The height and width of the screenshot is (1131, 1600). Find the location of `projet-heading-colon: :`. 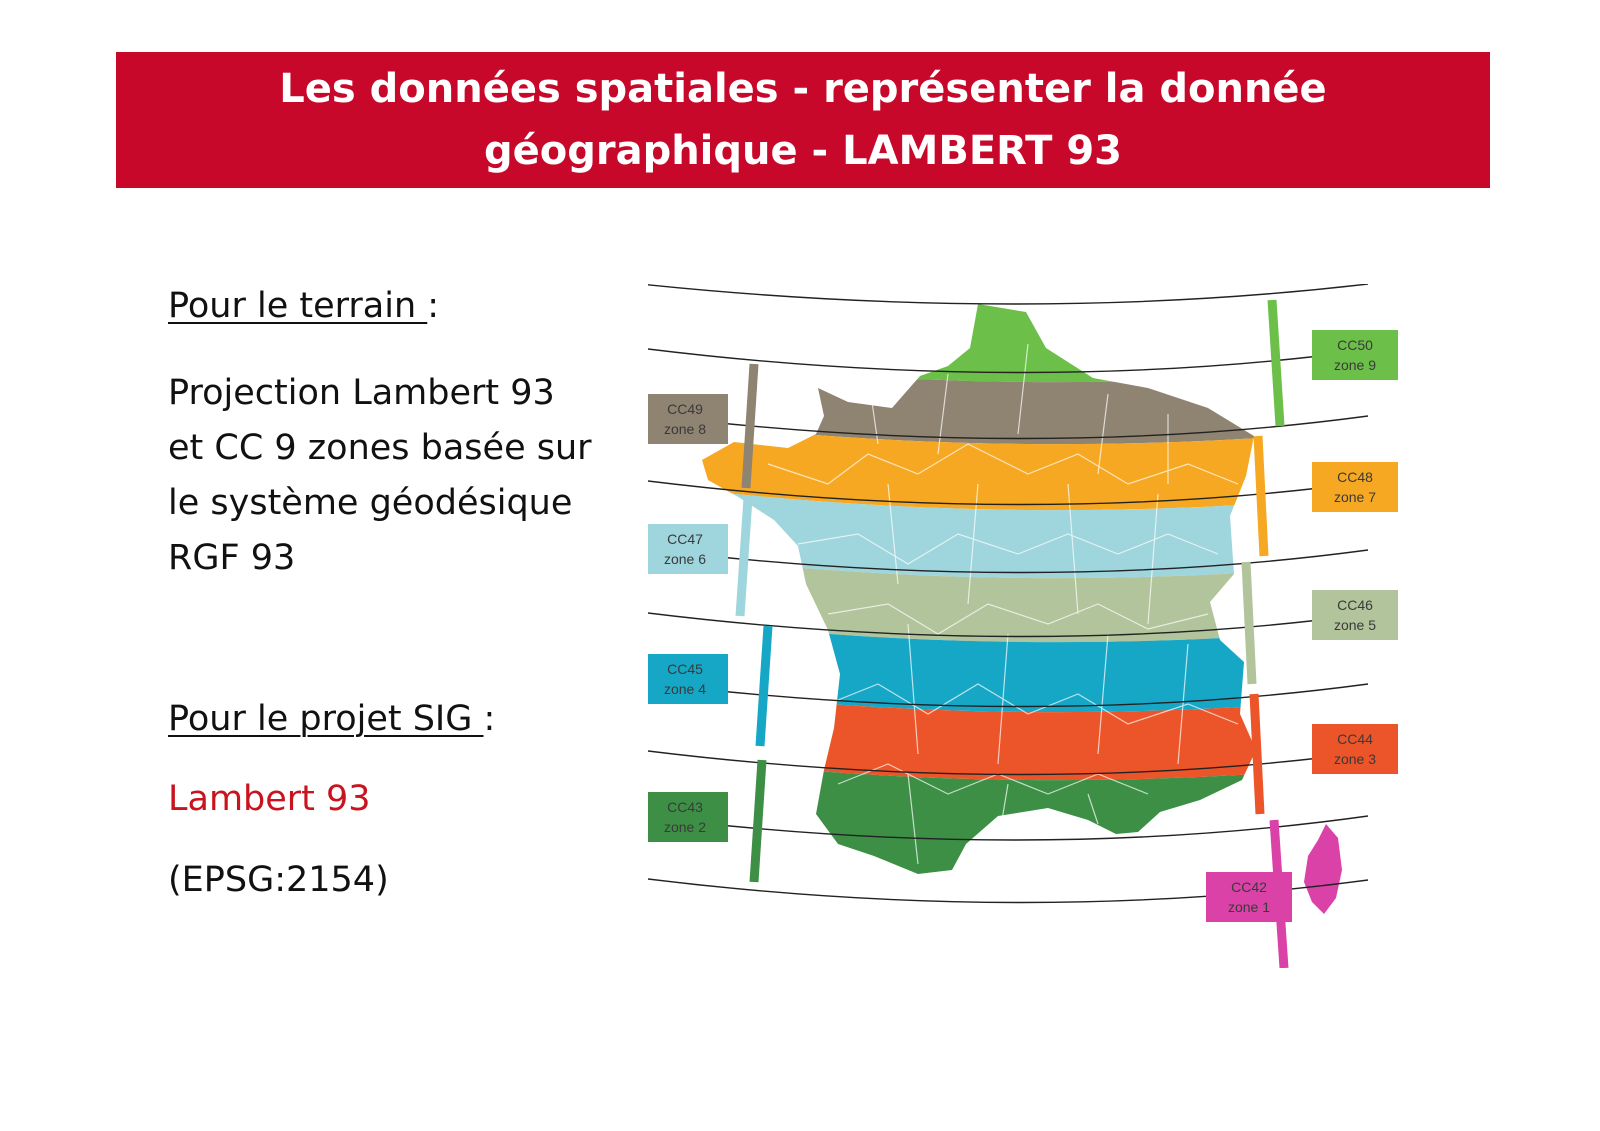

projet-heading-colon: : is located at coordinates (489, 719).